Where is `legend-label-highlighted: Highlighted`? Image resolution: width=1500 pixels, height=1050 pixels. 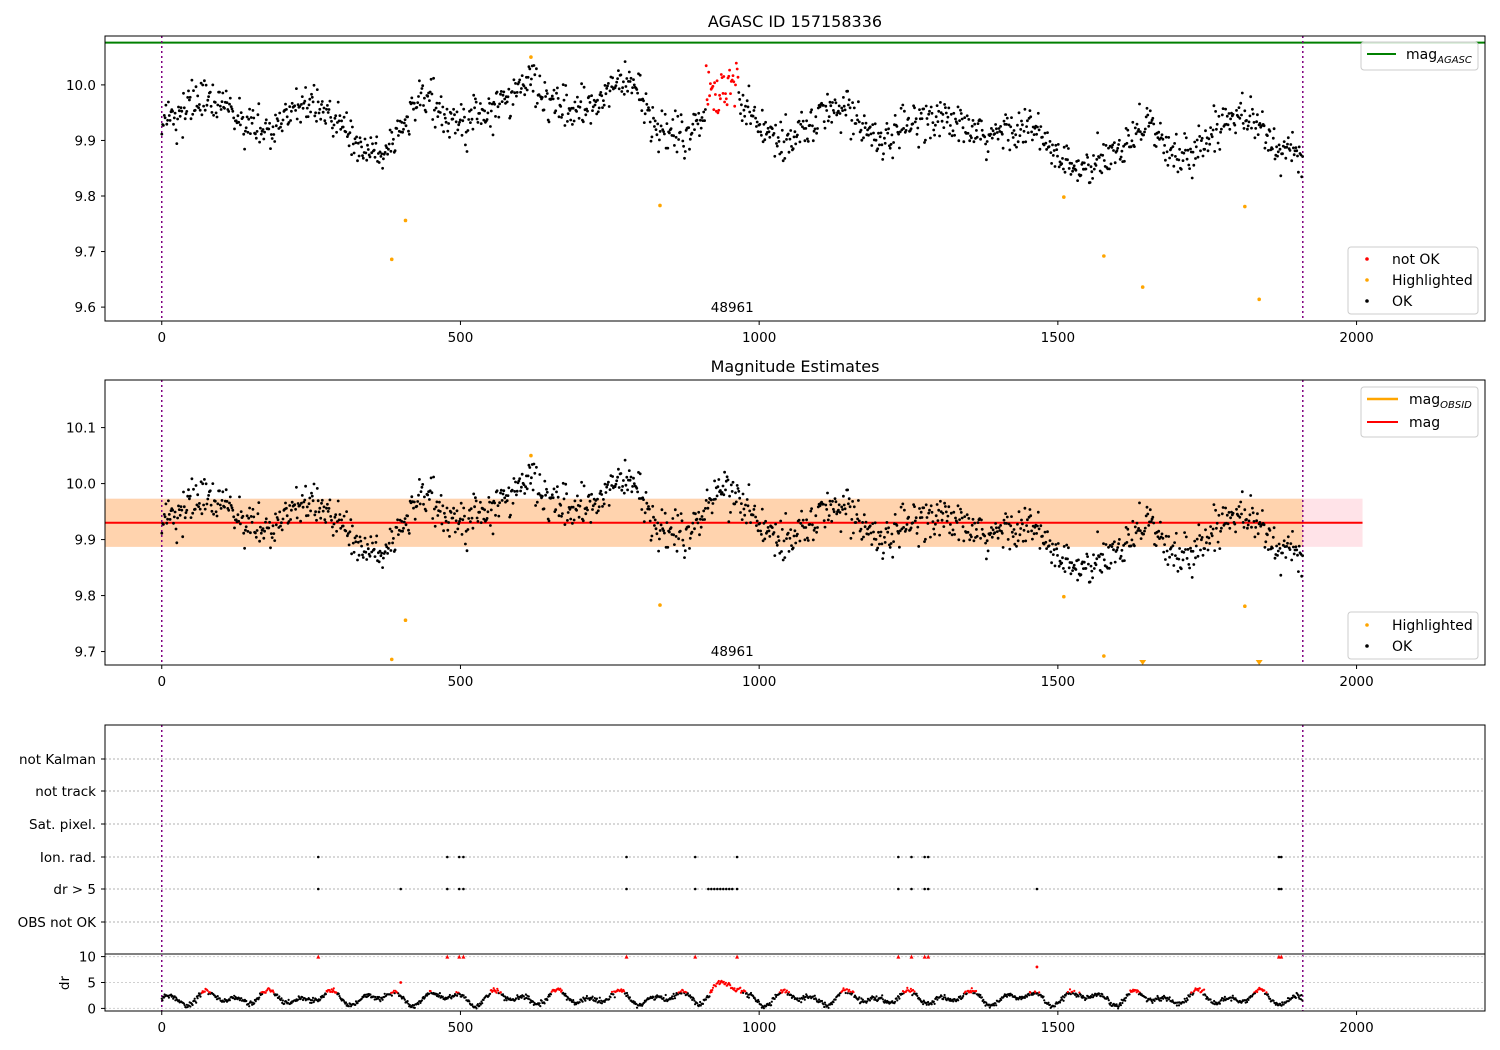 legend-label-highlighted: Highlighted is located at coordinates (1432, 626).